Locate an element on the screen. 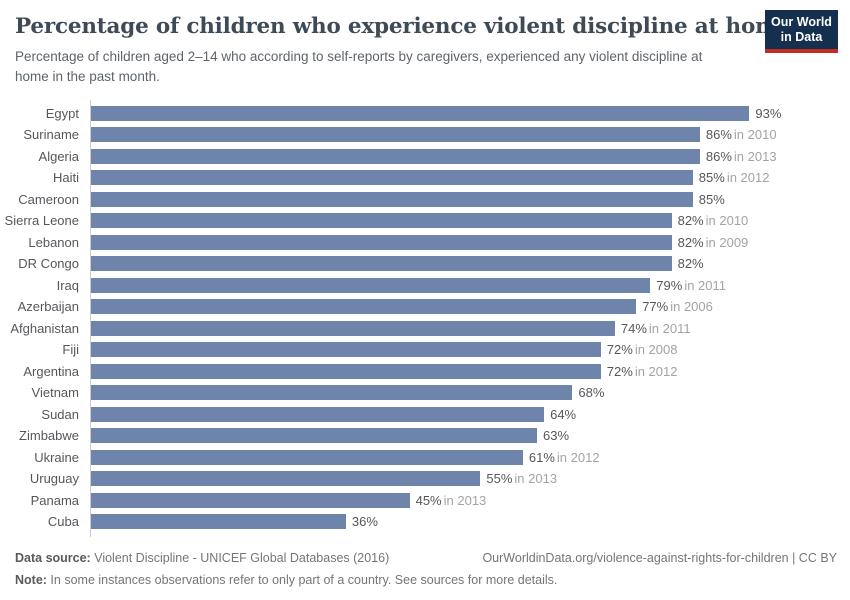 Image resolution: width=850 pixels, height=600 pixels. value-label: 55% is located at coordinates (499, 479).